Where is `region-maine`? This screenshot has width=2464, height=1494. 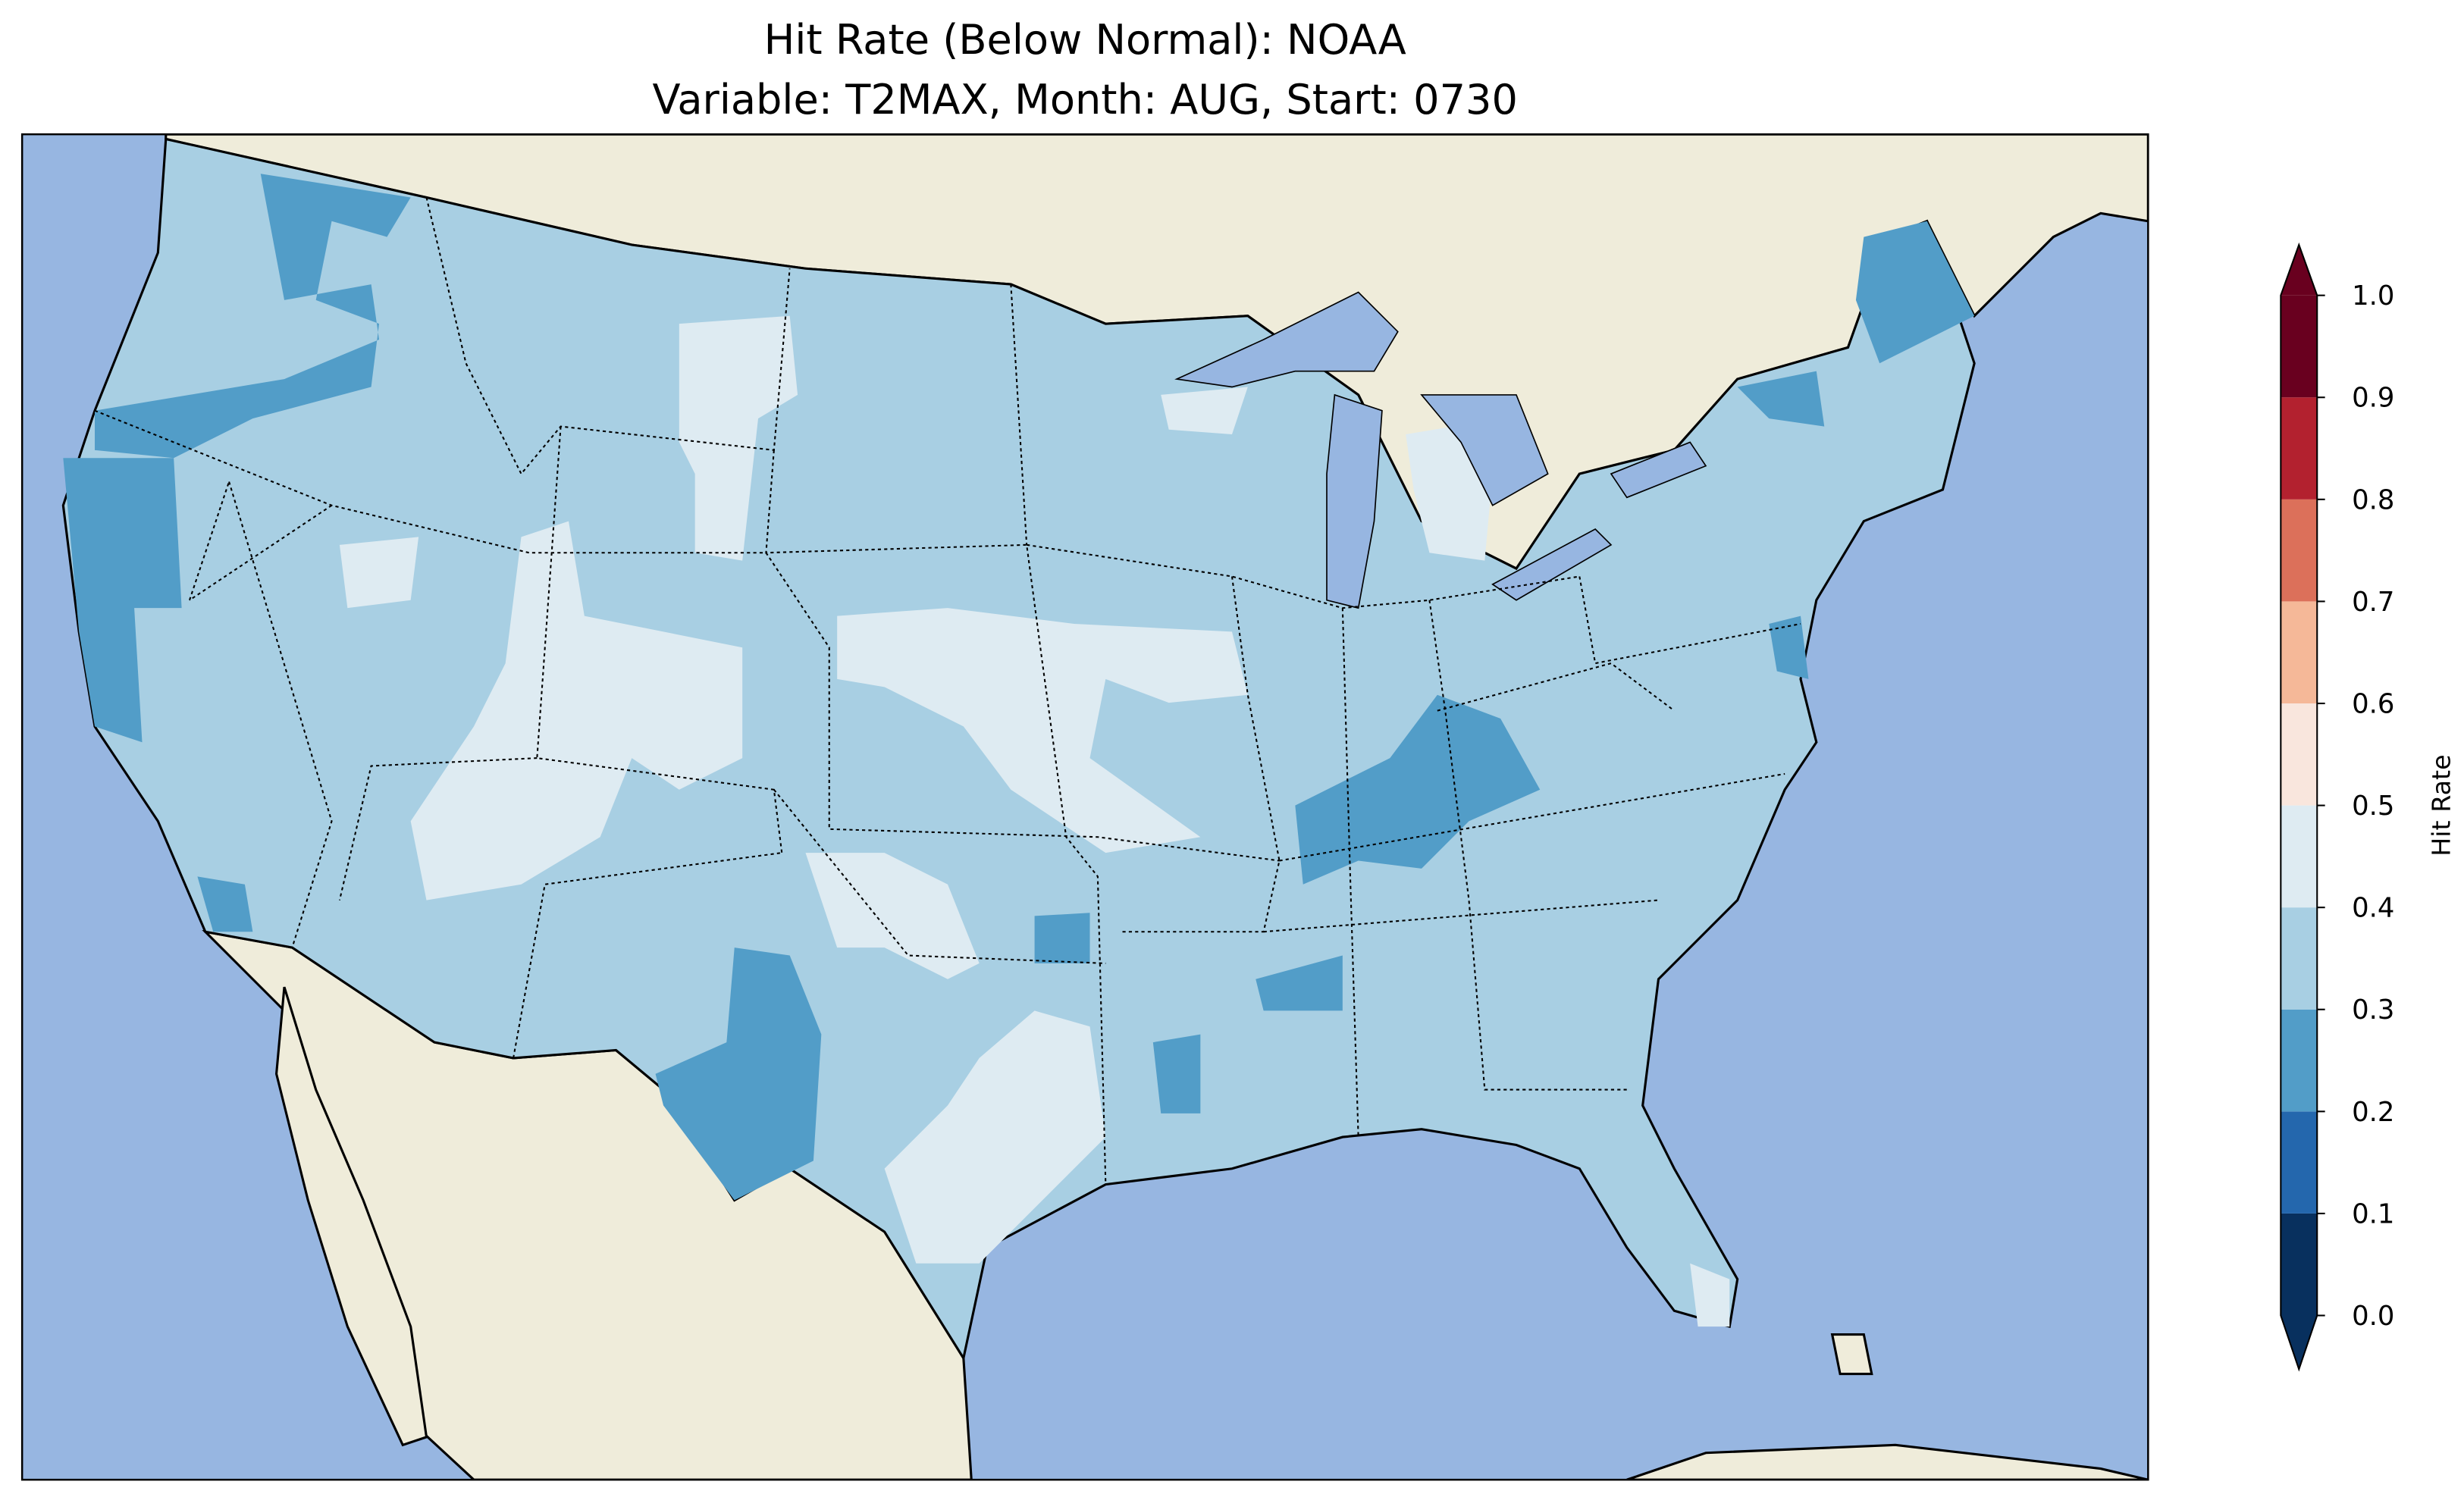
region-maine is located at coordinates (1915, 292).